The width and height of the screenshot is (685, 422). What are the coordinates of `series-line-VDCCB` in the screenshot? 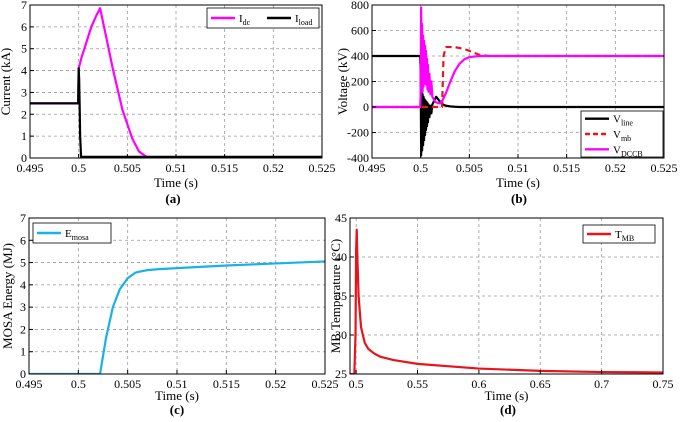 It's located at (518, 57).